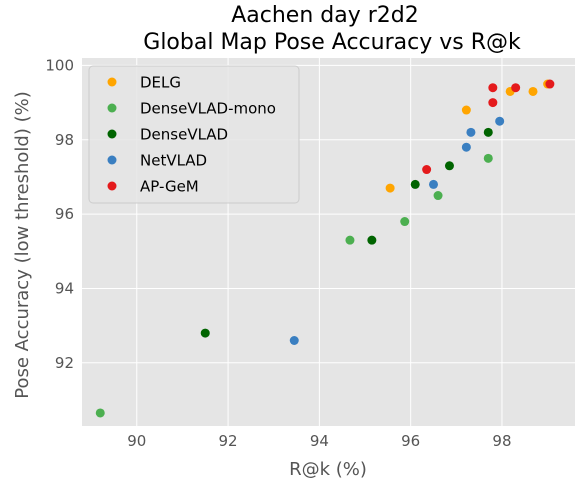 Image resolution: width=585 pixels, height=480 pixels. What do you see at coordinates (325, 15) in the screenshot?
I see `chart-title-line-1: Aachen day r2d2` at bounding box center [325, 15].